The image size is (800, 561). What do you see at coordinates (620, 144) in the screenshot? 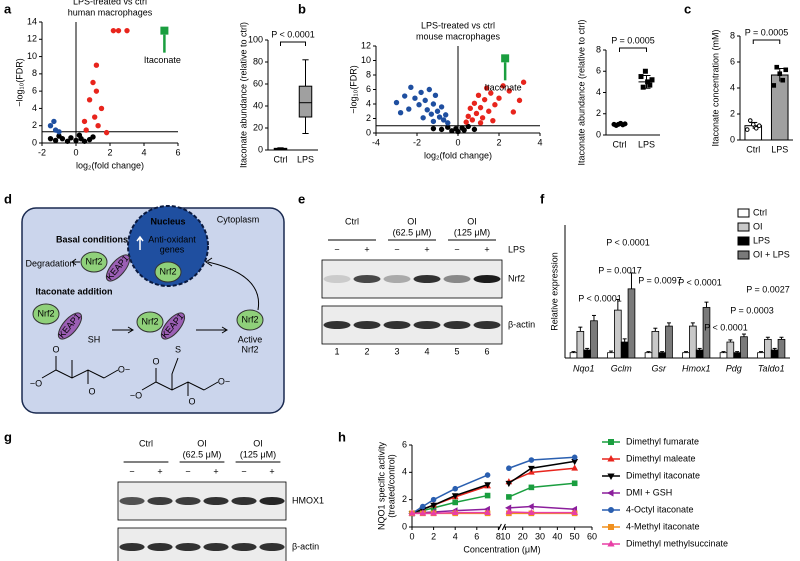
I see `x-tick-label: Ctrl` at bounding box center [620, 144].